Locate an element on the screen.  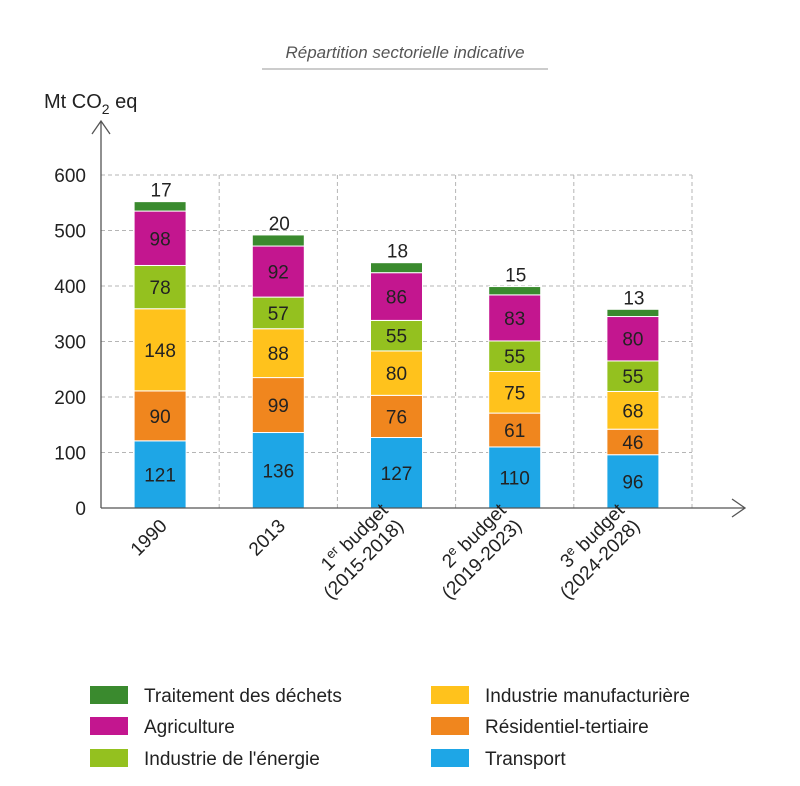
data-label: 92 is located at coordinates (278, 273).